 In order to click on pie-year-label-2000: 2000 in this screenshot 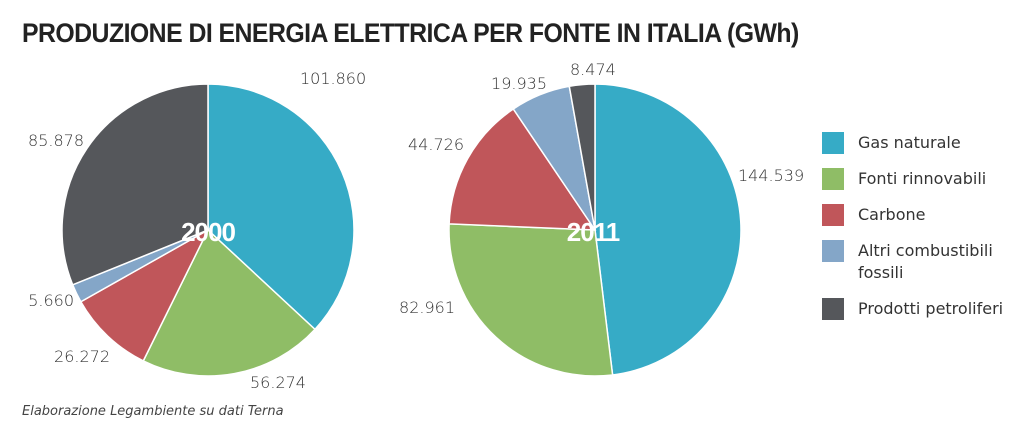, I will do `click(208, 232)`.